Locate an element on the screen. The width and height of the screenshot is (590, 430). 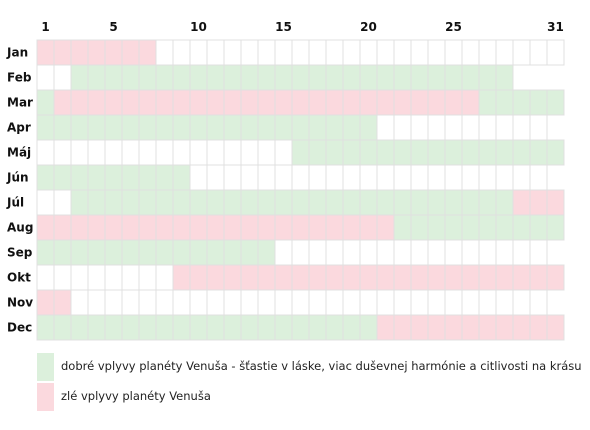
day-tick-1: 1 is located at coordinates (45, 27).